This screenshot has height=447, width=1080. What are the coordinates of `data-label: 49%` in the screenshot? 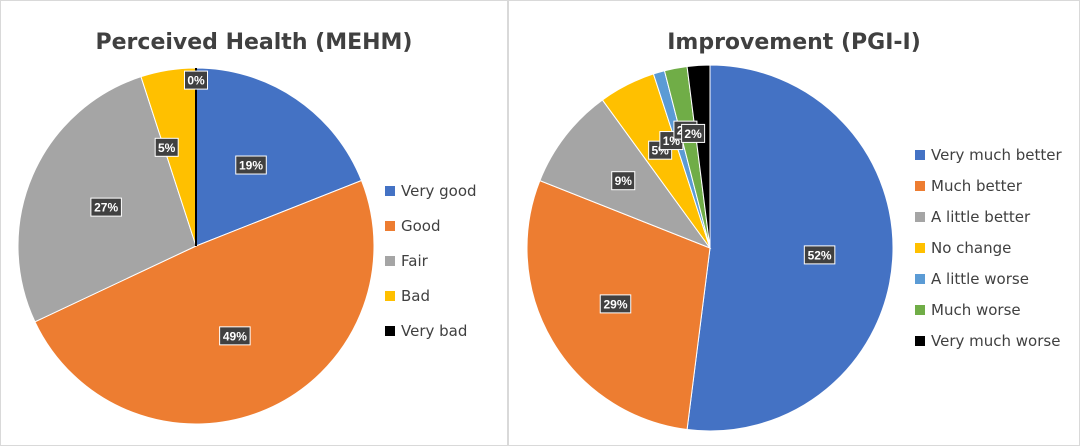 It's located at (235, 336).